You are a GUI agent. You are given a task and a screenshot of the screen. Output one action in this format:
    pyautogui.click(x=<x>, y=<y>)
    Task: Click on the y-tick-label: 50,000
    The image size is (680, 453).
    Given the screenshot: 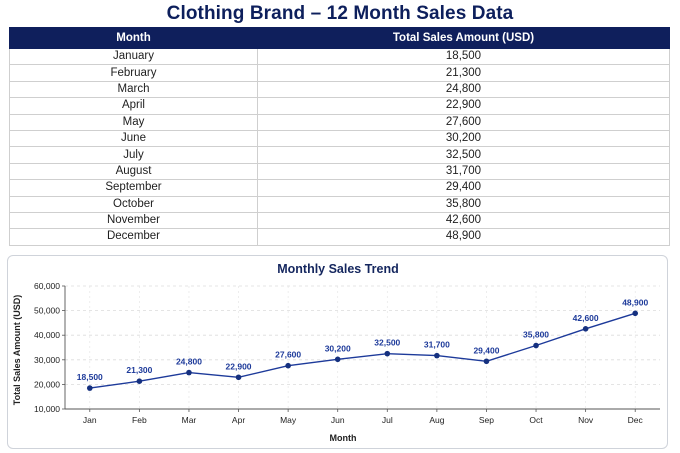 What is the action you would take?
    pyautogui.click(x=47, y=311)
    